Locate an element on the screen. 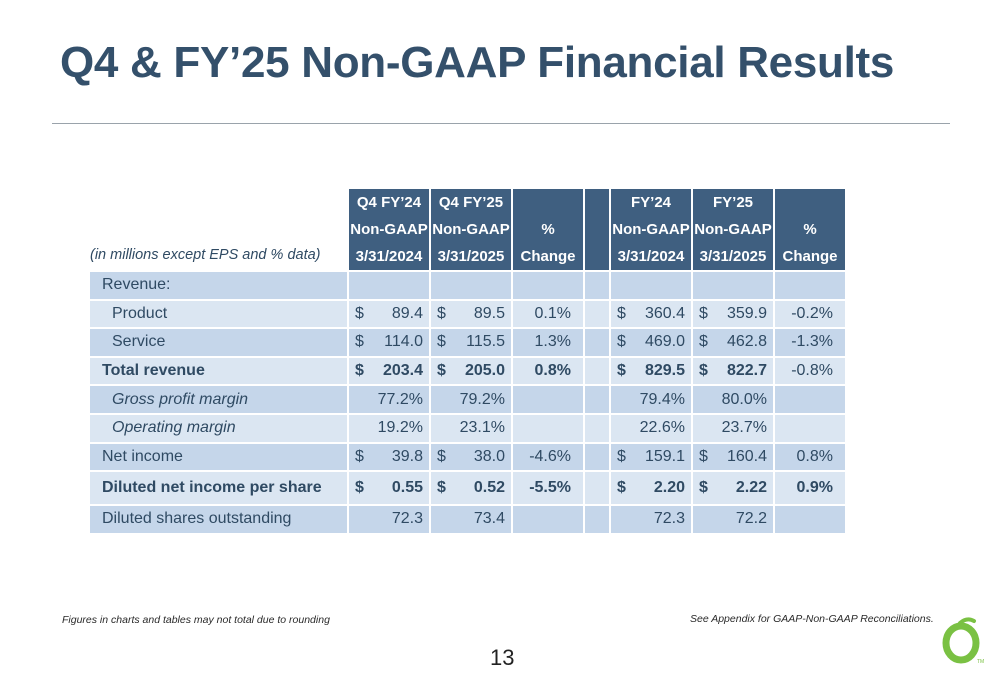 Image resolution: width=1000 pixels, height=685 pixels. cell-value: 159.1 is located at coordinates (664, 456).